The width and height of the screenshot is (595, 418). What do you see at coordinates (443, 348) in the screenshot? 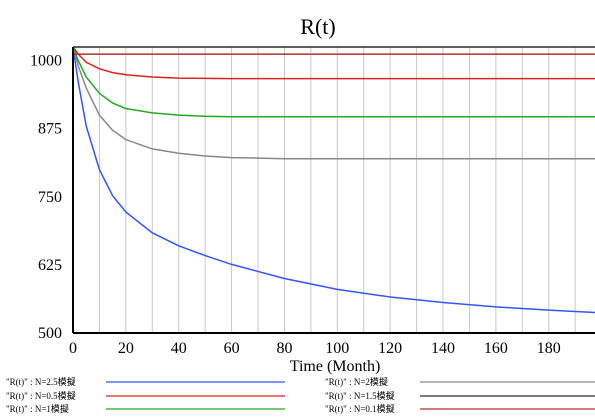
I see `x-tick-label: 140` at bounding box center [443, 348].